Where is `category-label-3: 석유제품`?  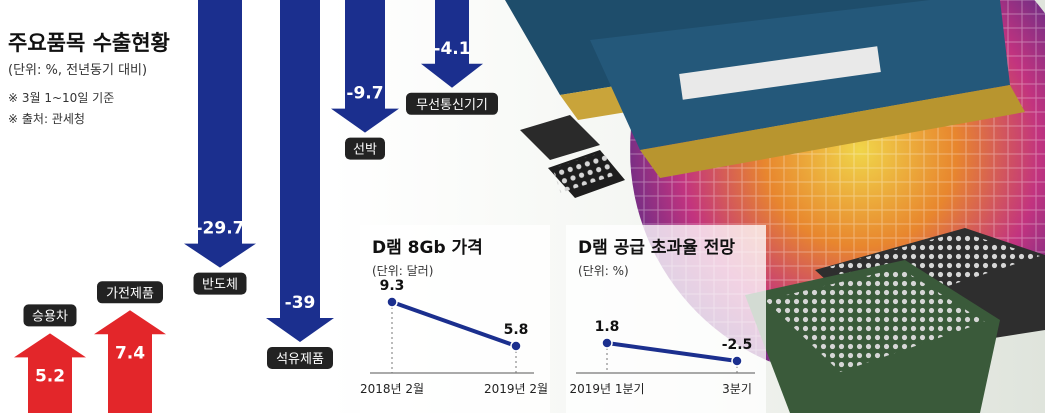
category-label-3: 석유제품 is located at coordinates (300, 358).